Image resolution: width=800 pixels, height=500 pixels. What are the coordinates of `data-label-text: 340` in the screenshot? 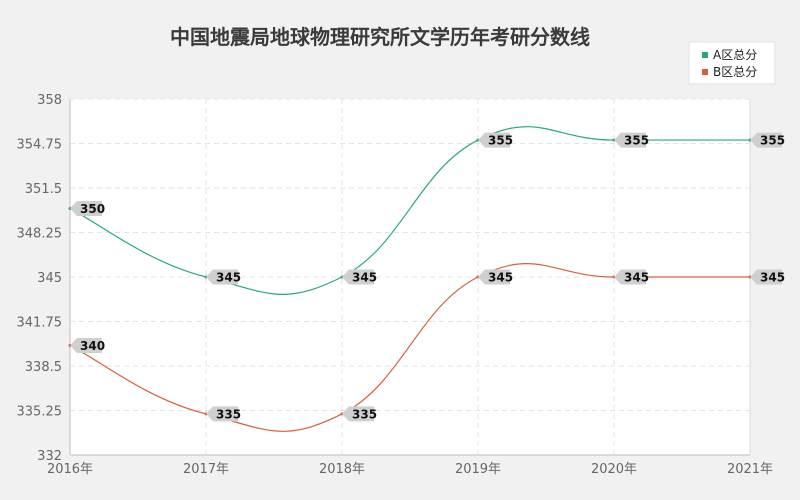 It's located at (92, 346).